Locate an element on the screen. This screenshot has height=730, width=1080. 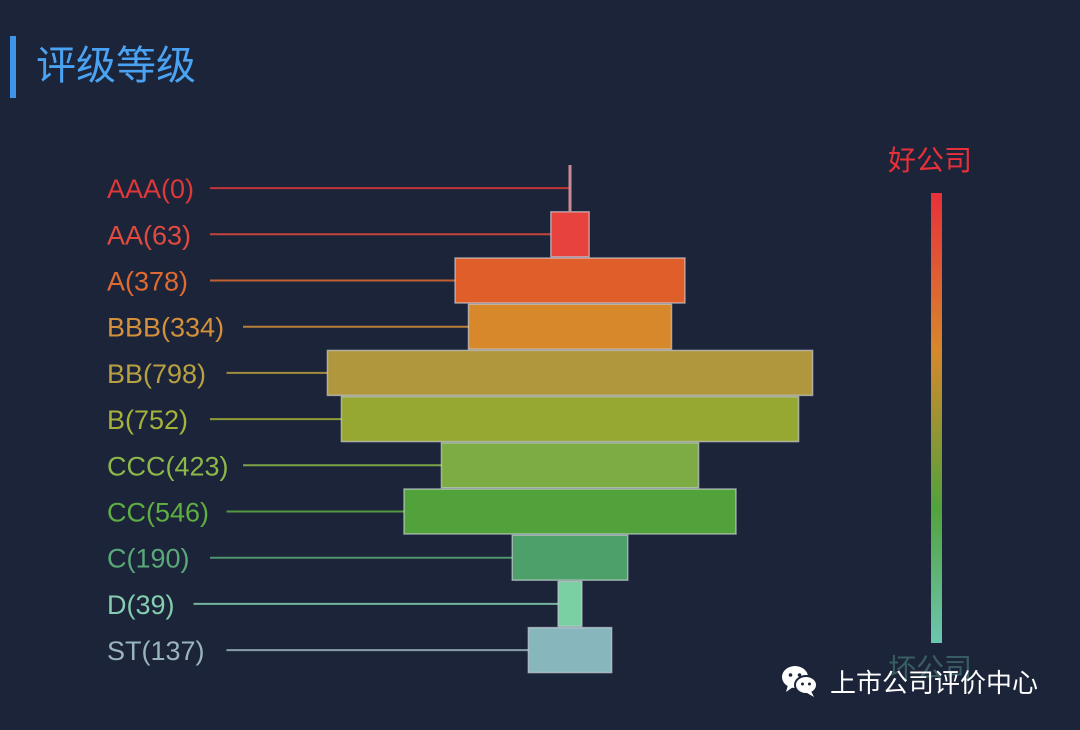
bar-bb is located at coordinates (570, 373).